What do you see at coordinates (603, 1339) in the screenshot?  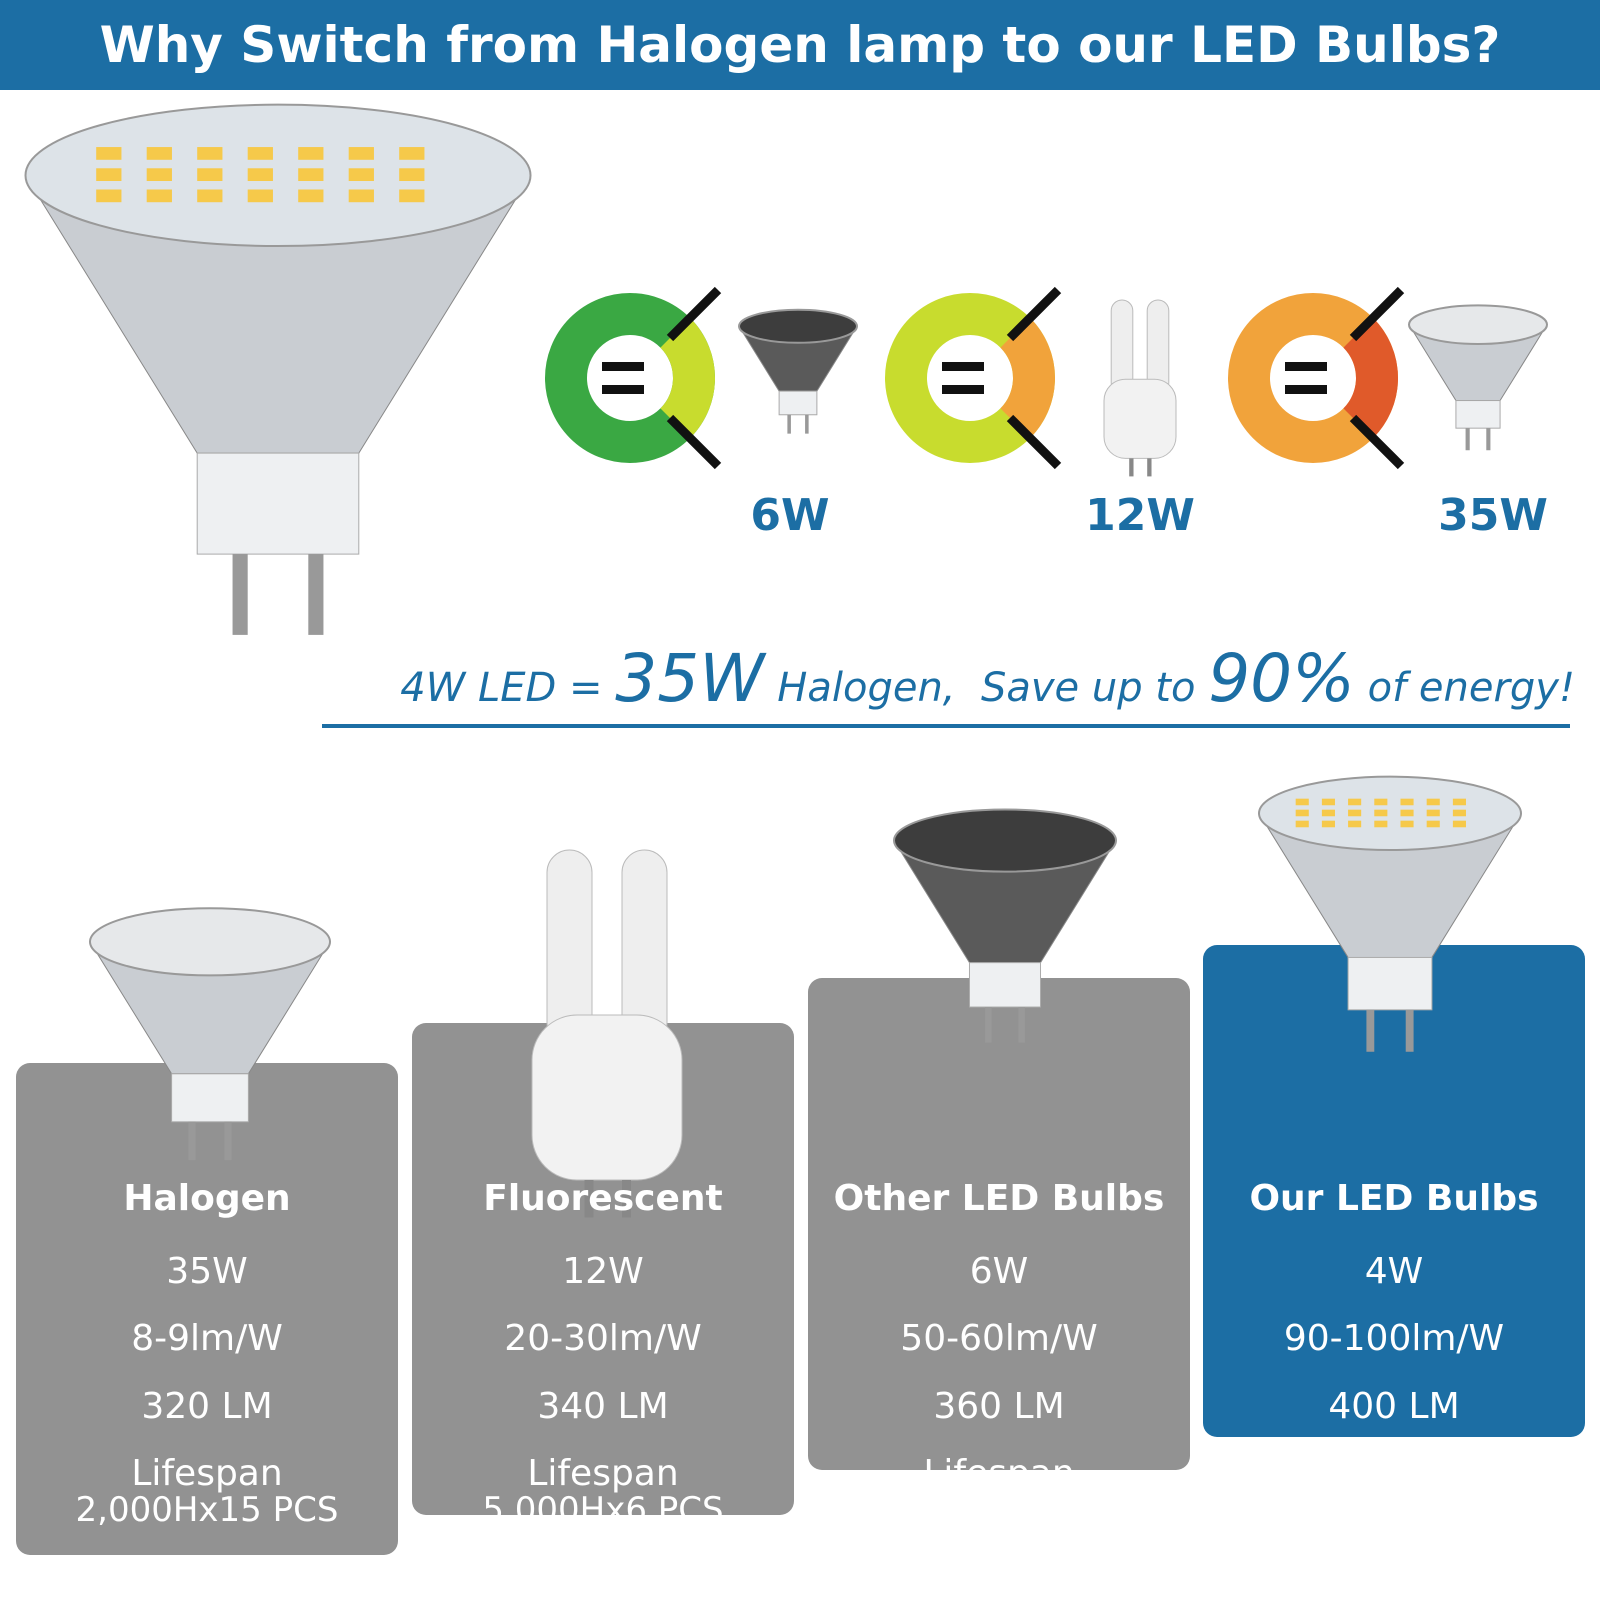 I see `card-efficiency: 20-30lm/W` at bounding box center [603, 1339].